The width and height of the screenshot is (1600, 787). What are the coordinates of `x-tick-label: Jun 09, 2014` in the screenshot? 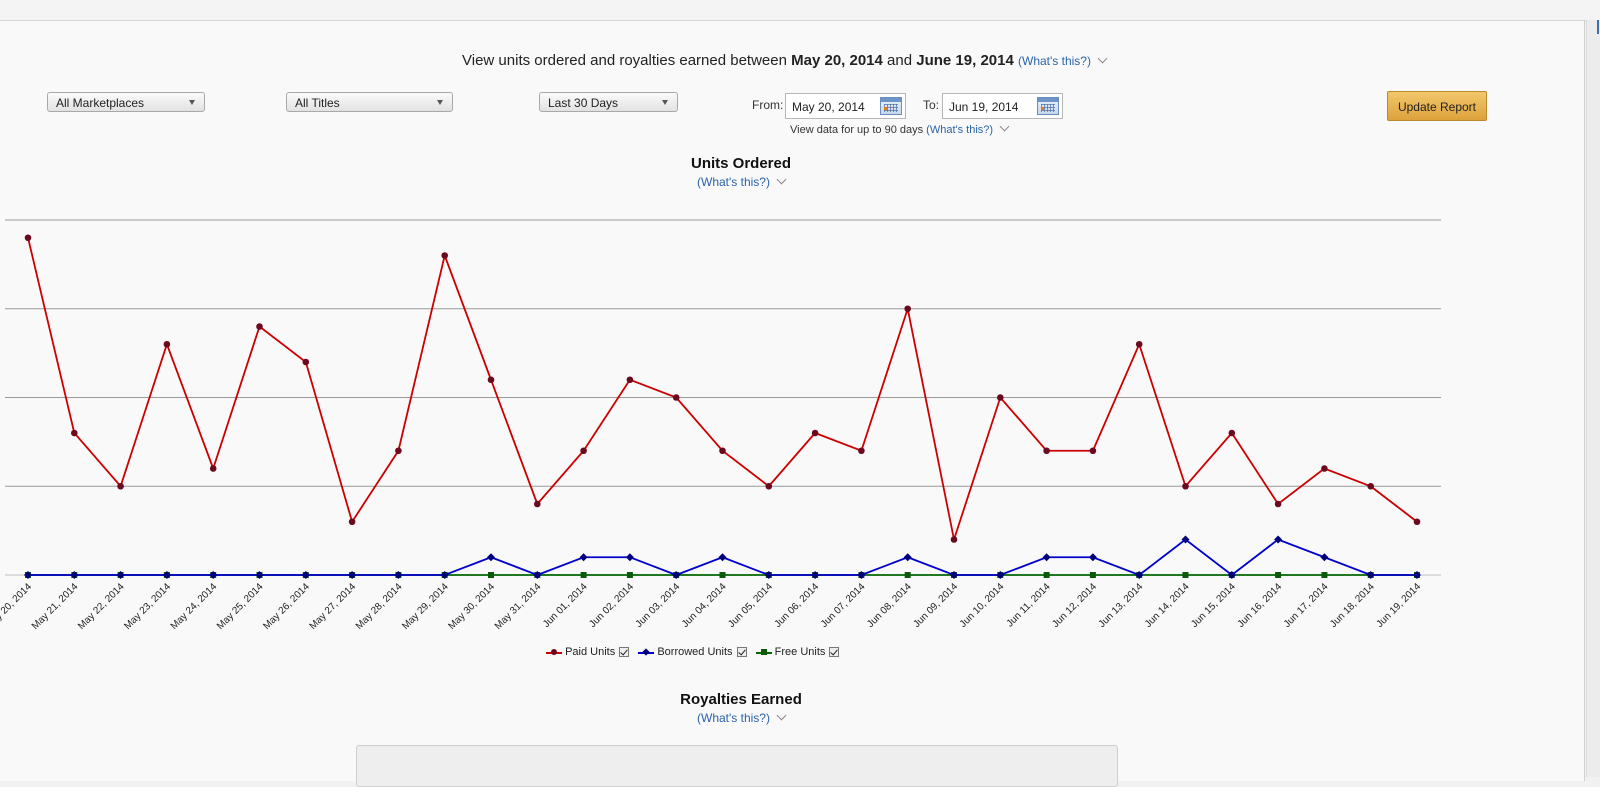 It's located at (935, 605).